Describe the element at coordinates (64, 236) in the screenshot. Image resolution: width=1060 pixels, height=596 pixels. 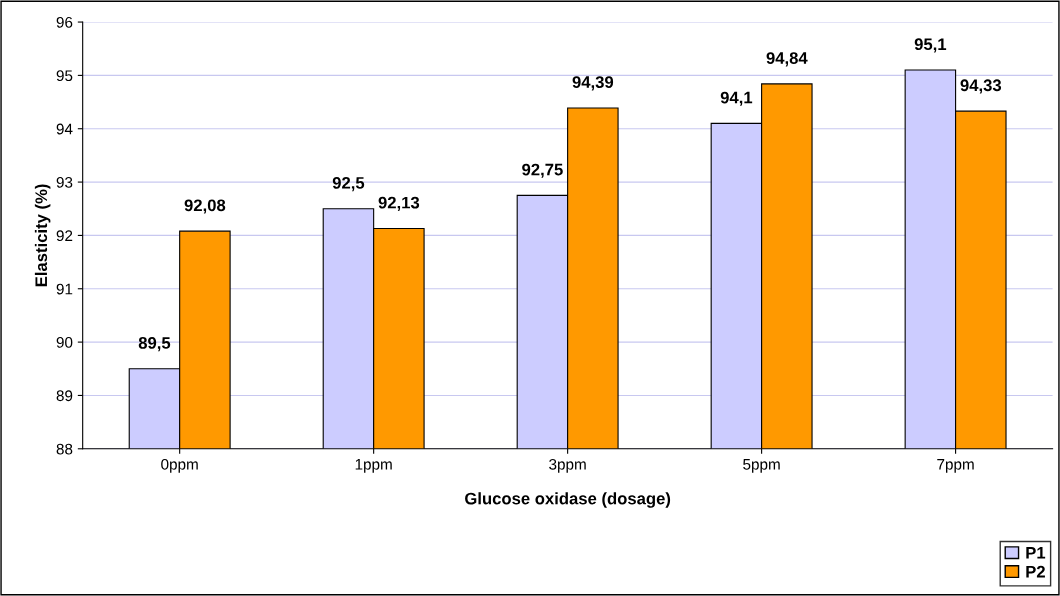
I see `y-tick-label: 92` at that location.